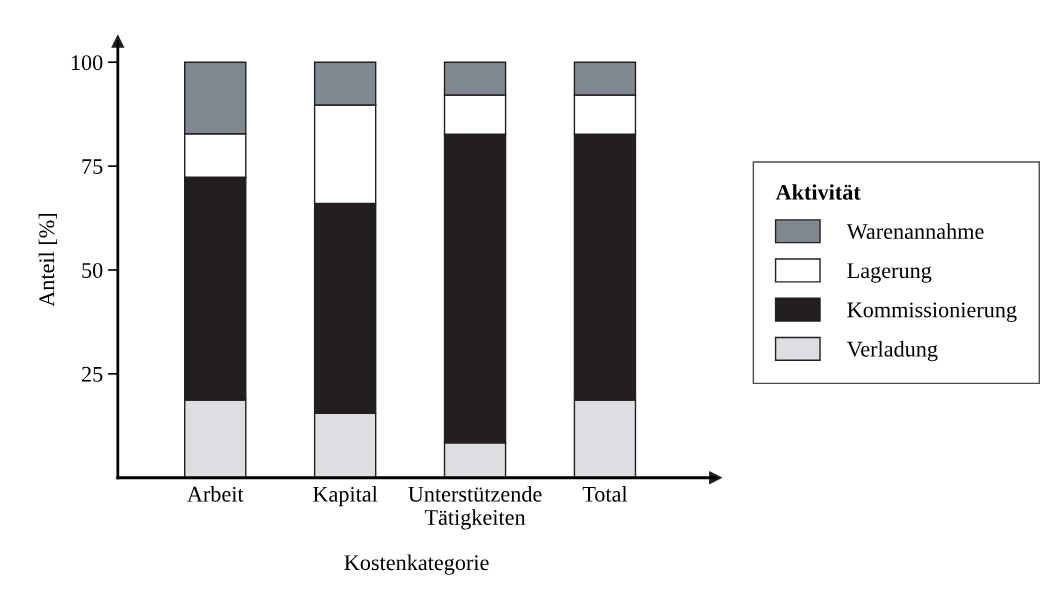 The width and height of the screenshot is (1052, 592). I want to click on y-tick-label: 50, so click(92, 270).